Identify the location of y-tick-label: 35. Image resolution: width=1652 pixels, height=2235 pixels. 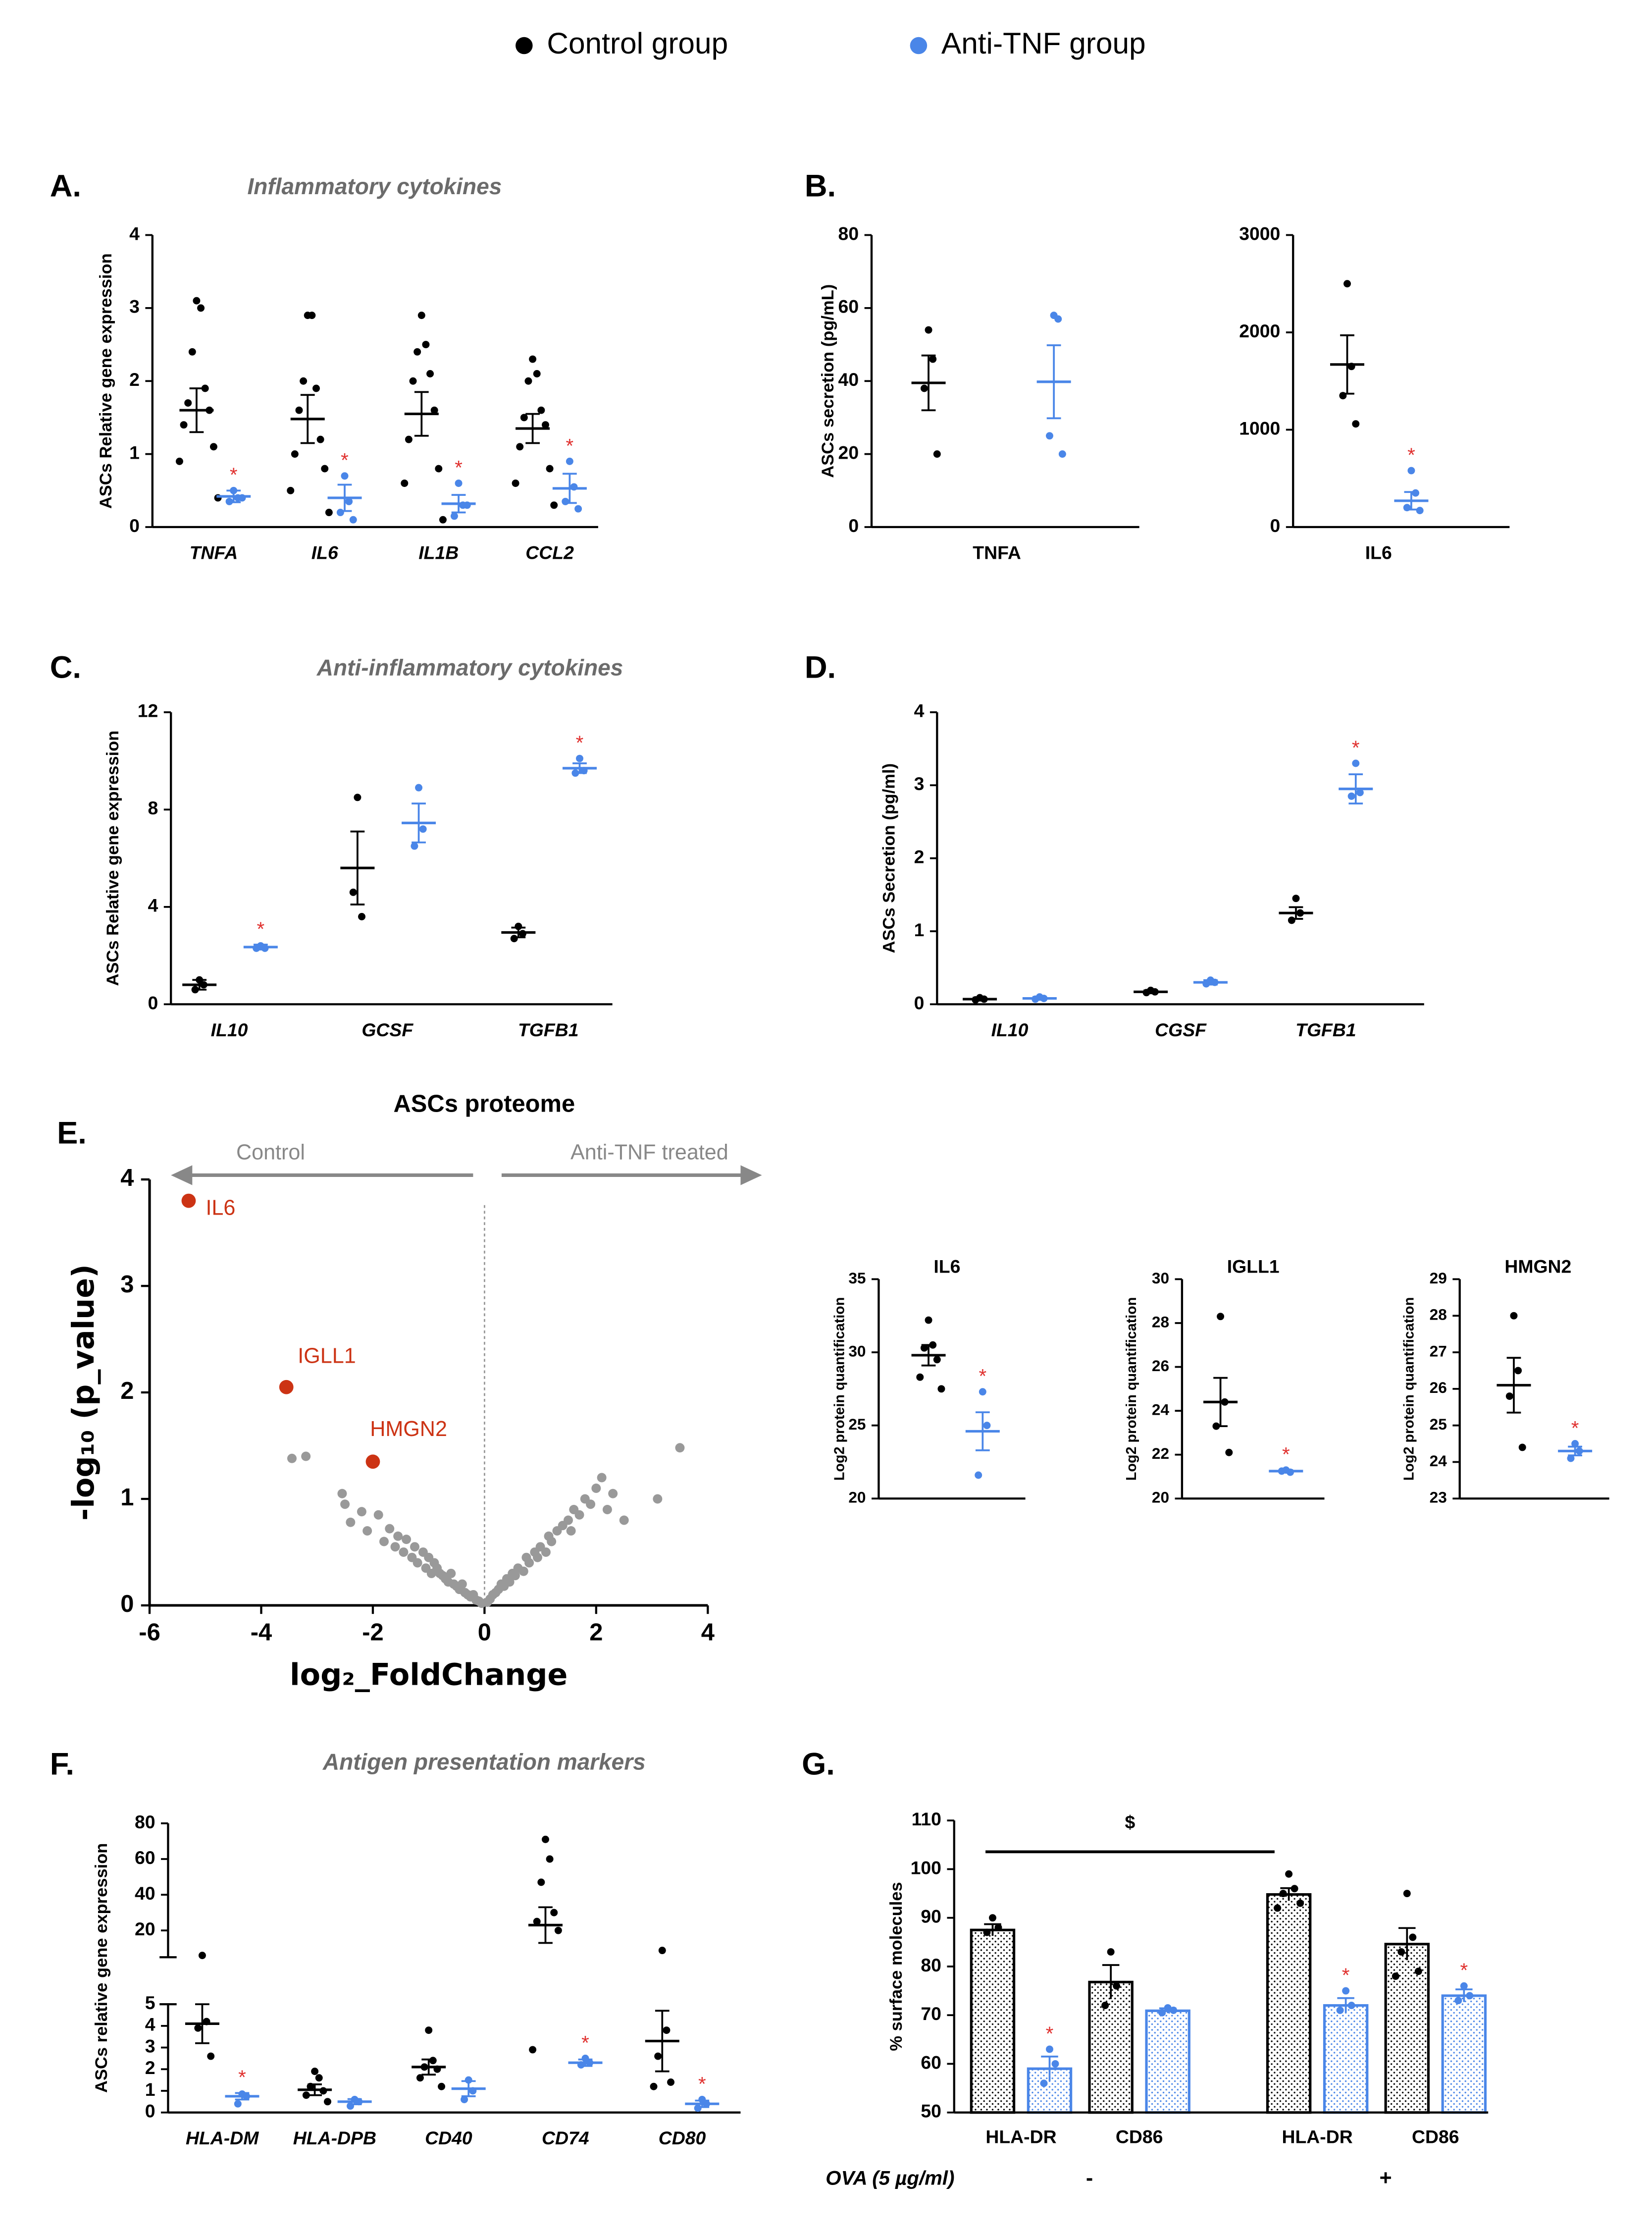
(857, 1278).